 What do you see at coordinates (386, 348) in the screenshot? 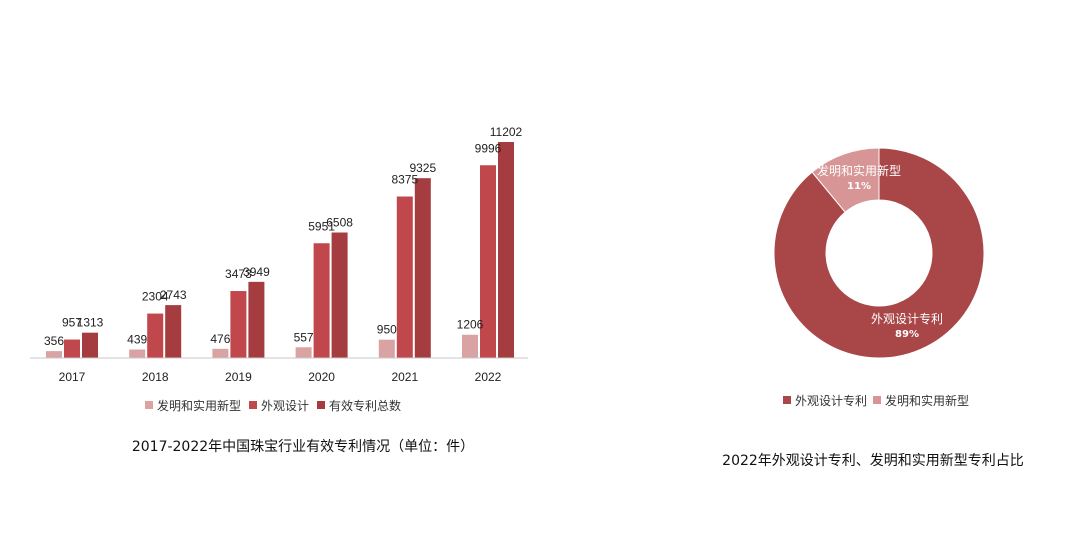
I see `bar-2021-s0` at bounding box center [386, 348].